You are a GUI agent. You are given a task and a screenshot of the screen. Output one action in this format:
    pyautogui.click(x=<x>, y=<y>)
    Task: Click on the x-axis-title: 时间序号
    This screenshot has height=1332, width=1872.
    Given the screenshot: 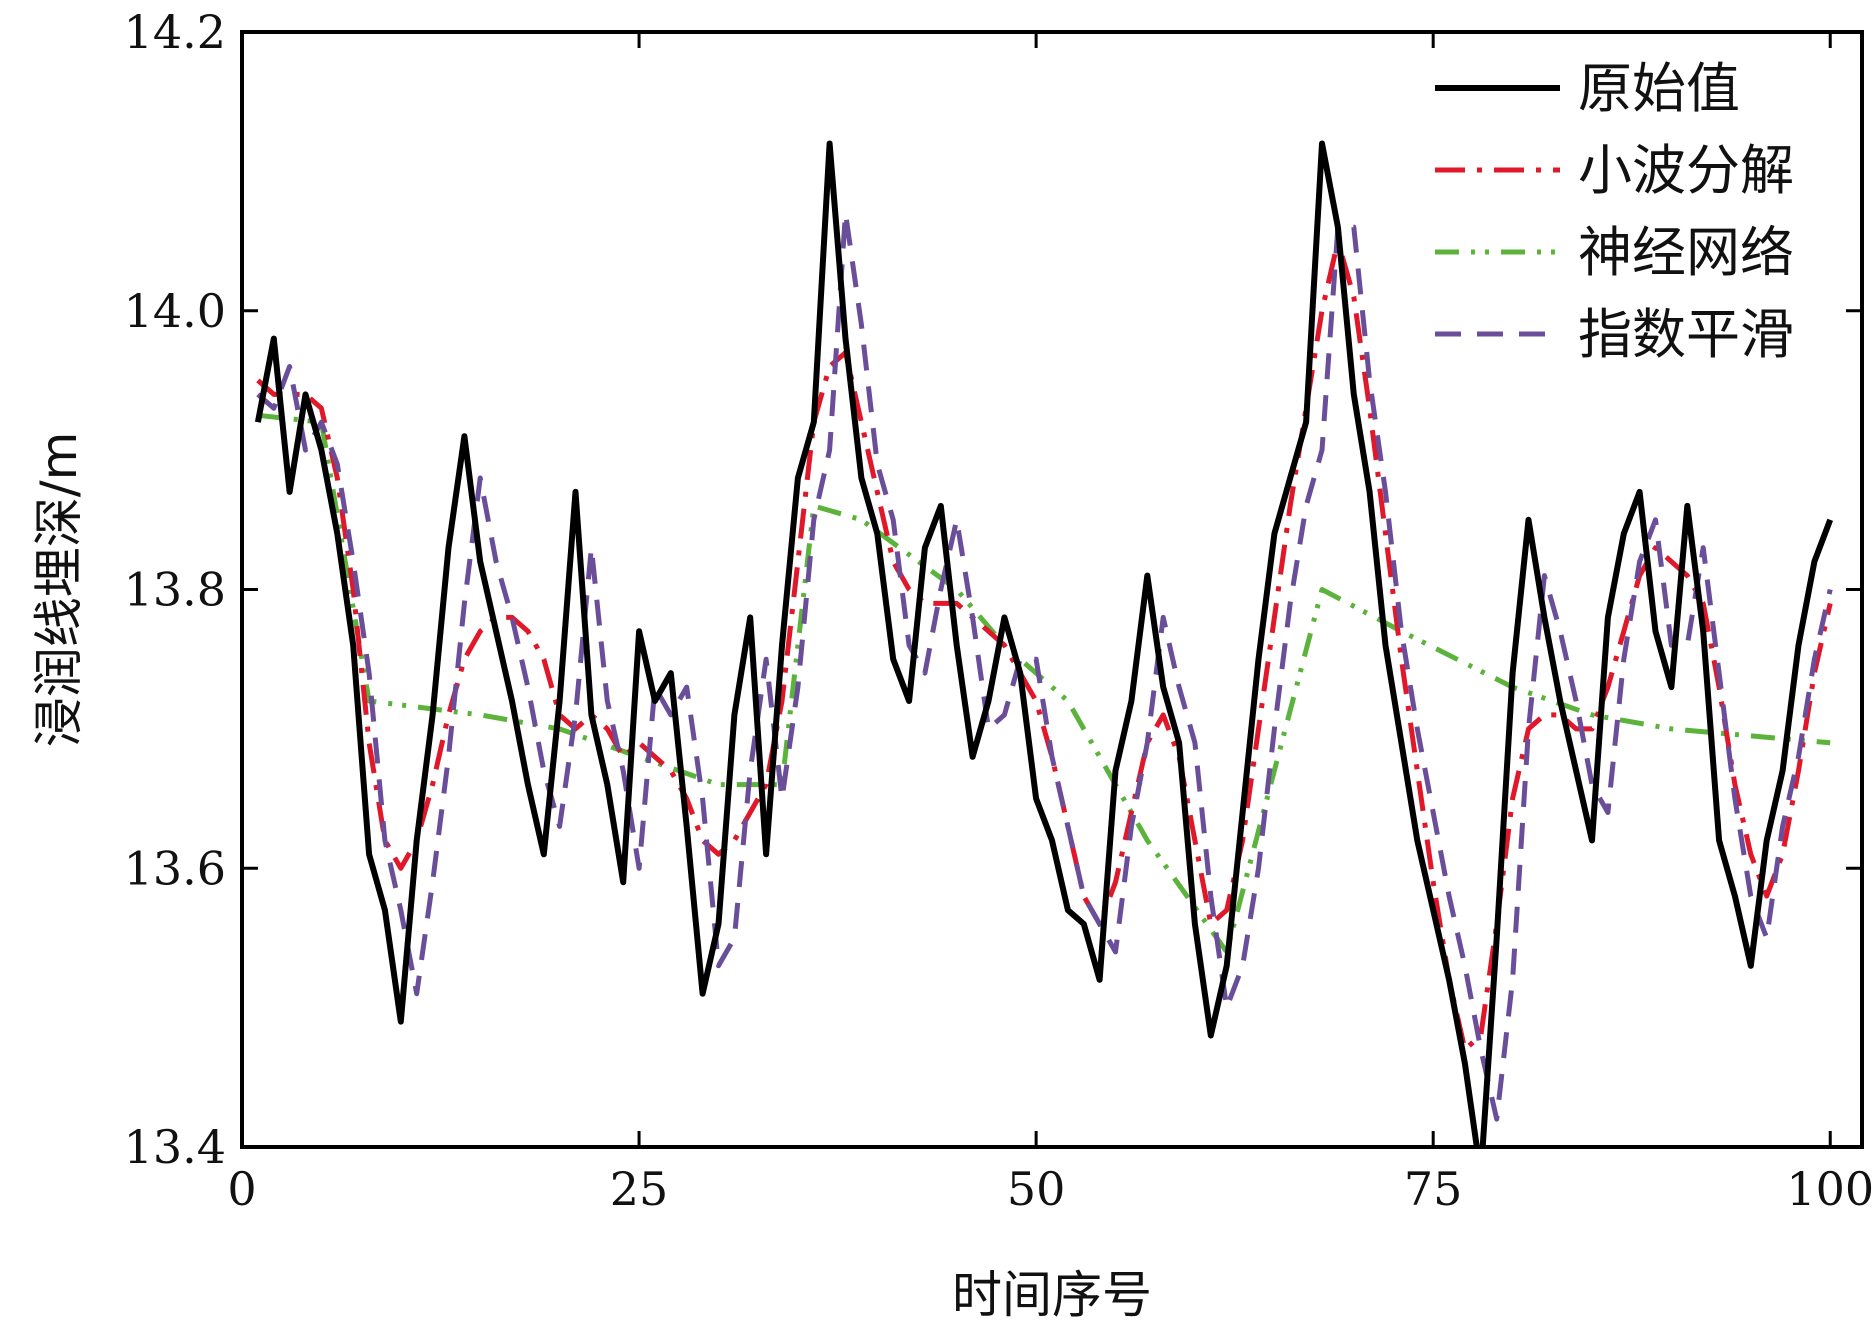 What is the action you would take?
    pyautogui.click(x=1052, y=1295)
    